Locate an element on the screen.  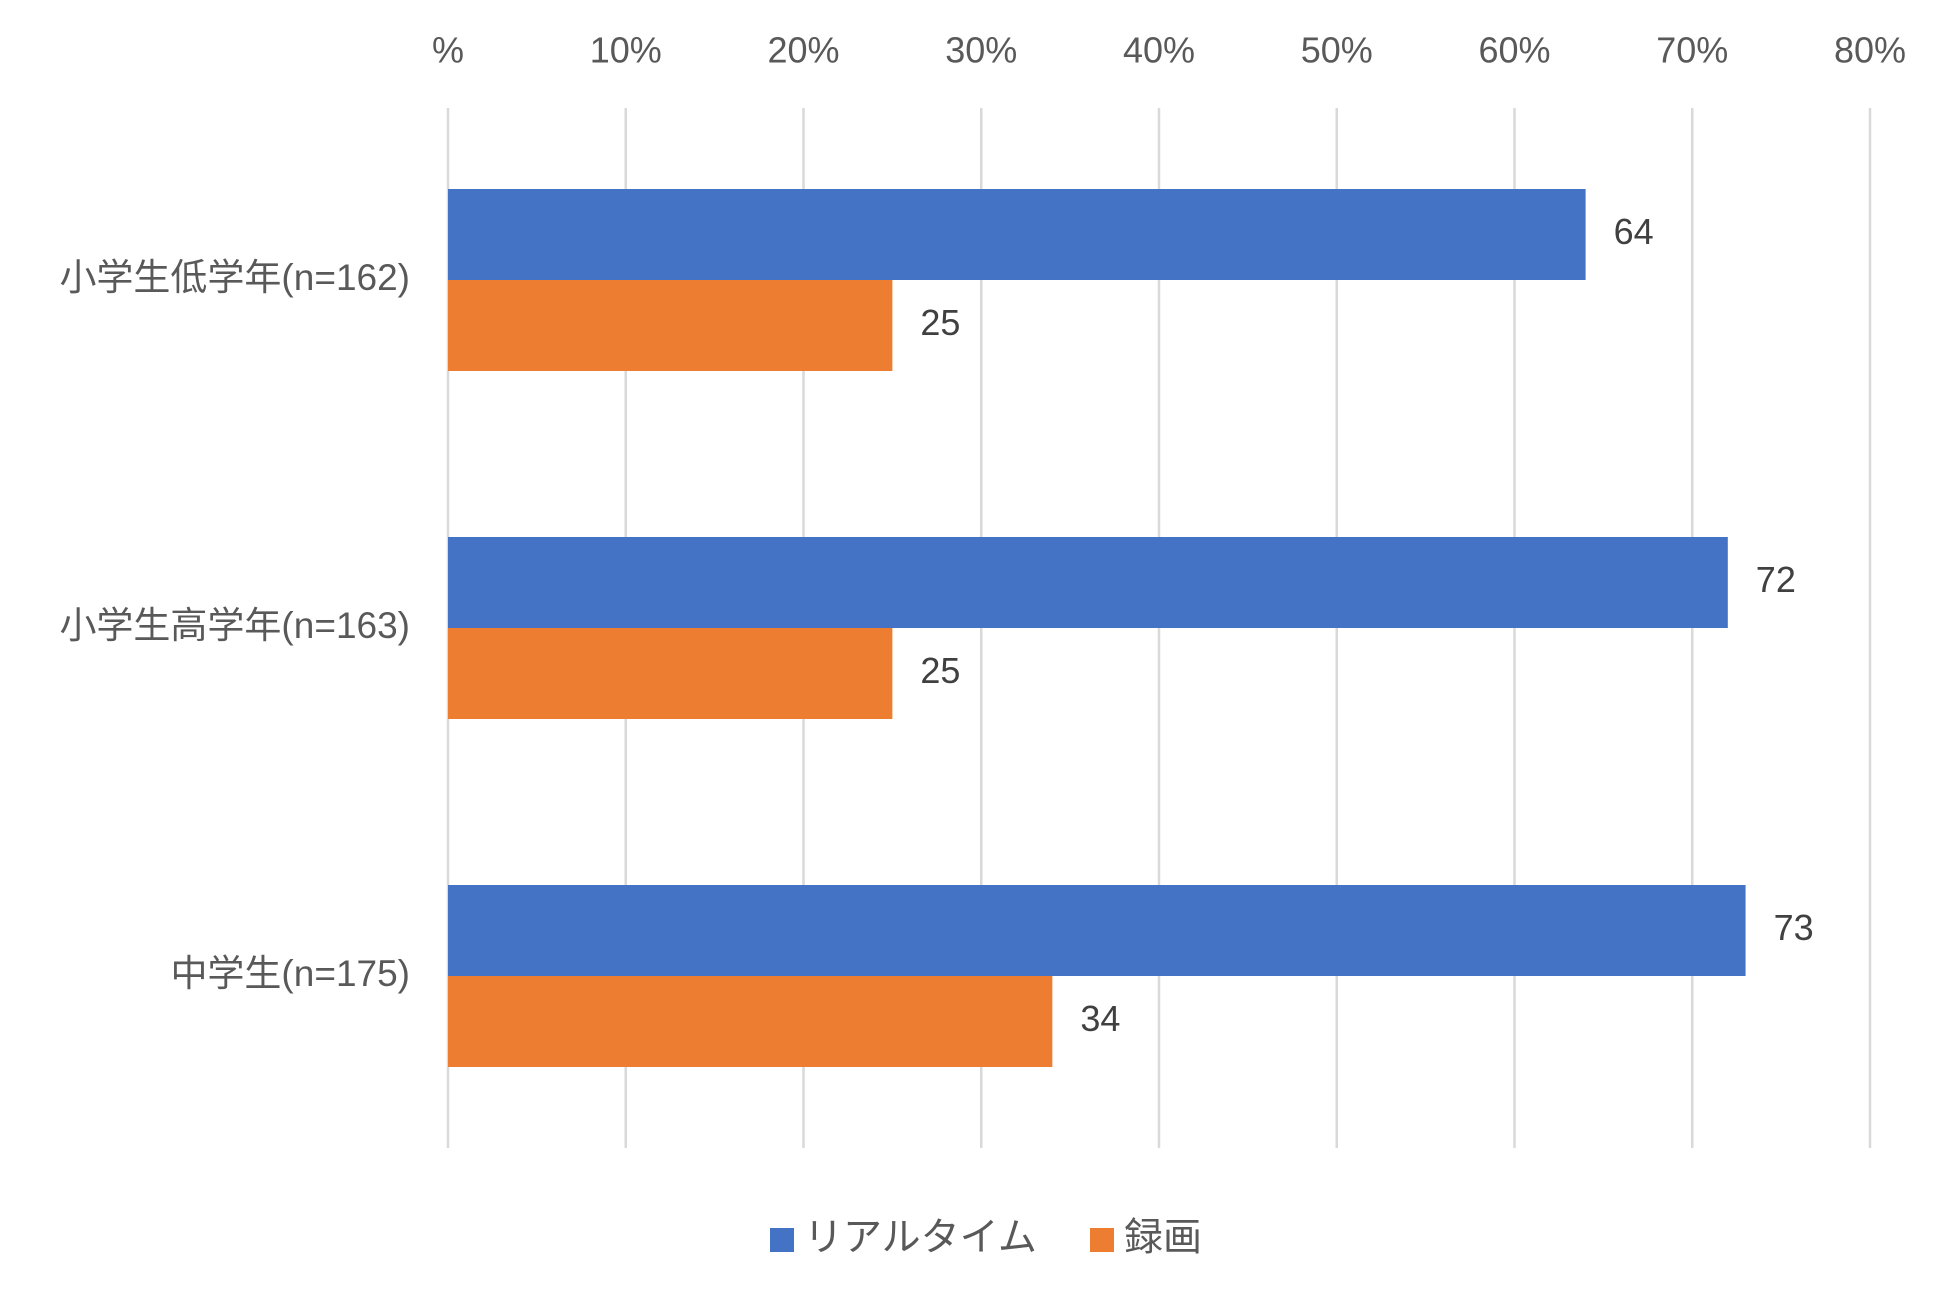
x-axis-ticks: % 10% 20% 30% 40% 50% 60% 70% 80% is located at coordinates (1169, 50).